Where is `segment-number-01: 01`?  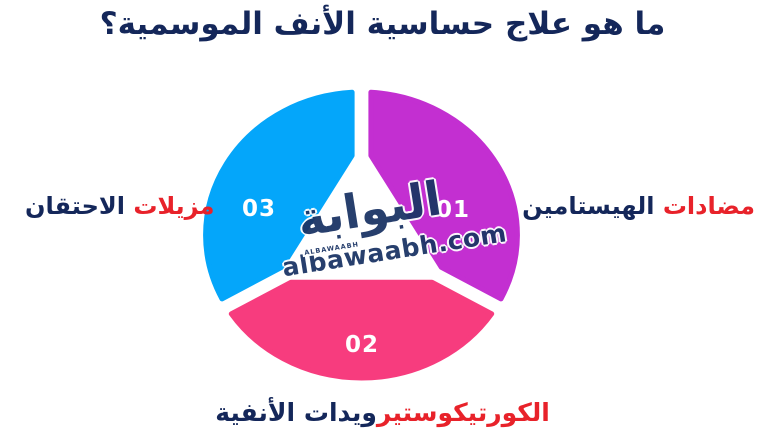 segment-number-01: 01 is located at coordinates (453, 210).